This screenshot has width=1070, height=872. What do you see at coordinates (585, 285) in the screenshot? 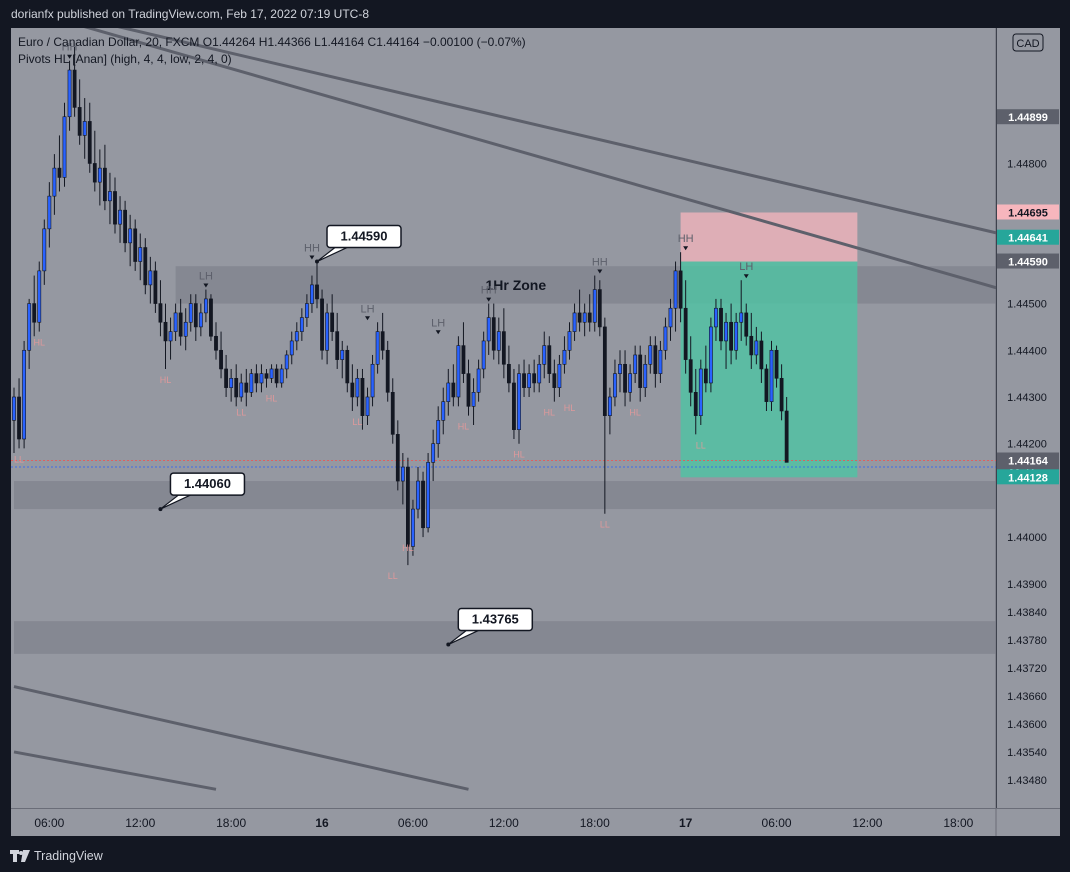
I see `support-resistance-zone` at bounding box center [585, 285].